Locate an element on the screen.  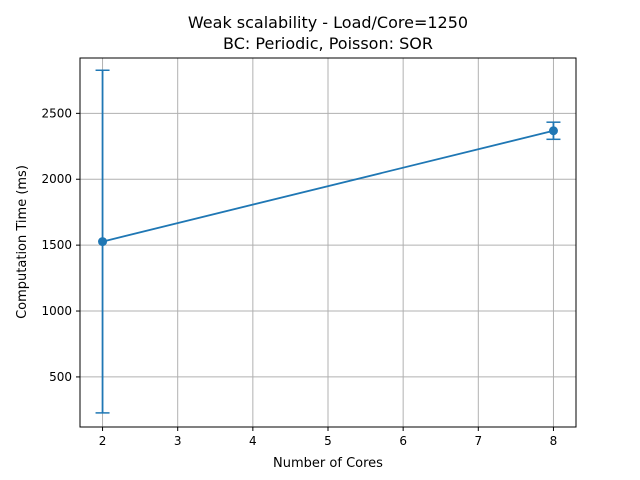
y-axis-label: Computation Time (ms) is located at coordinates (22, 242).